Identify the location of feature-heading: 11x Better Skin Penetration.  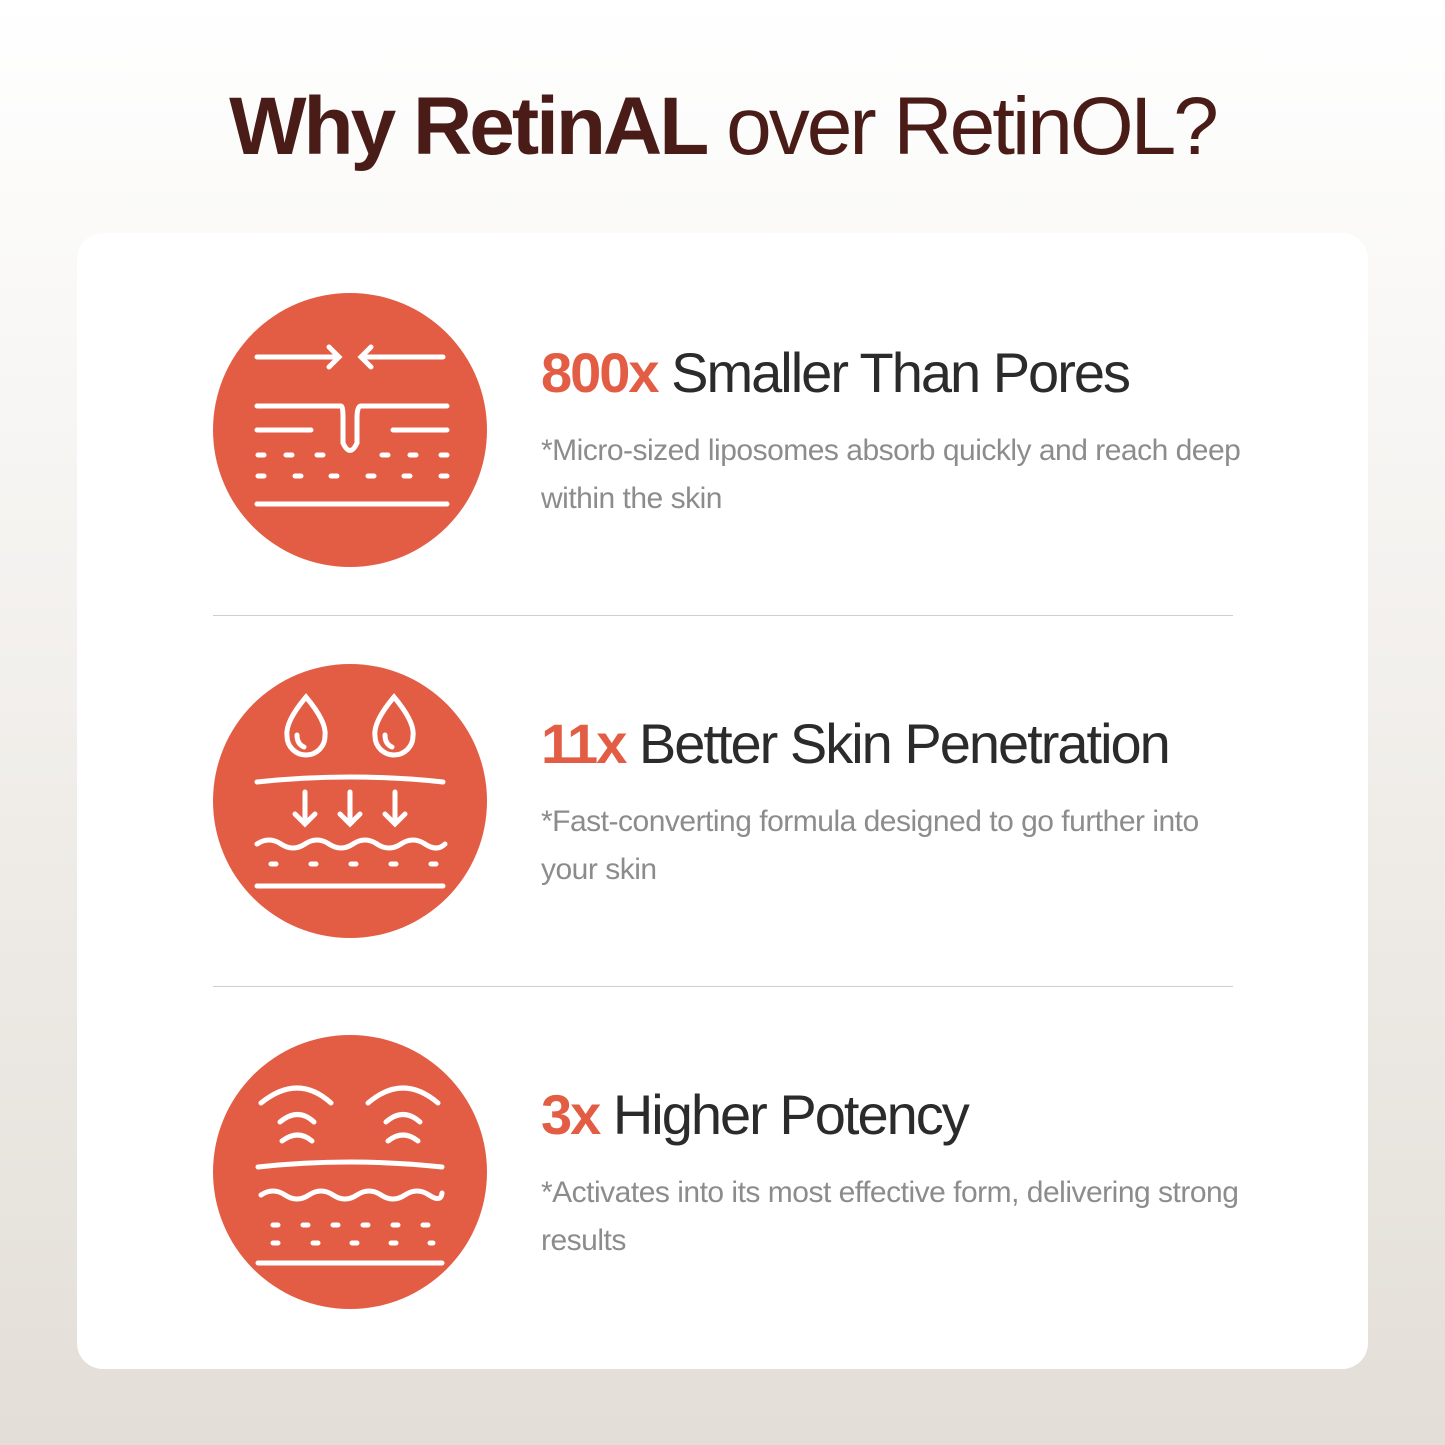
(891, 744).